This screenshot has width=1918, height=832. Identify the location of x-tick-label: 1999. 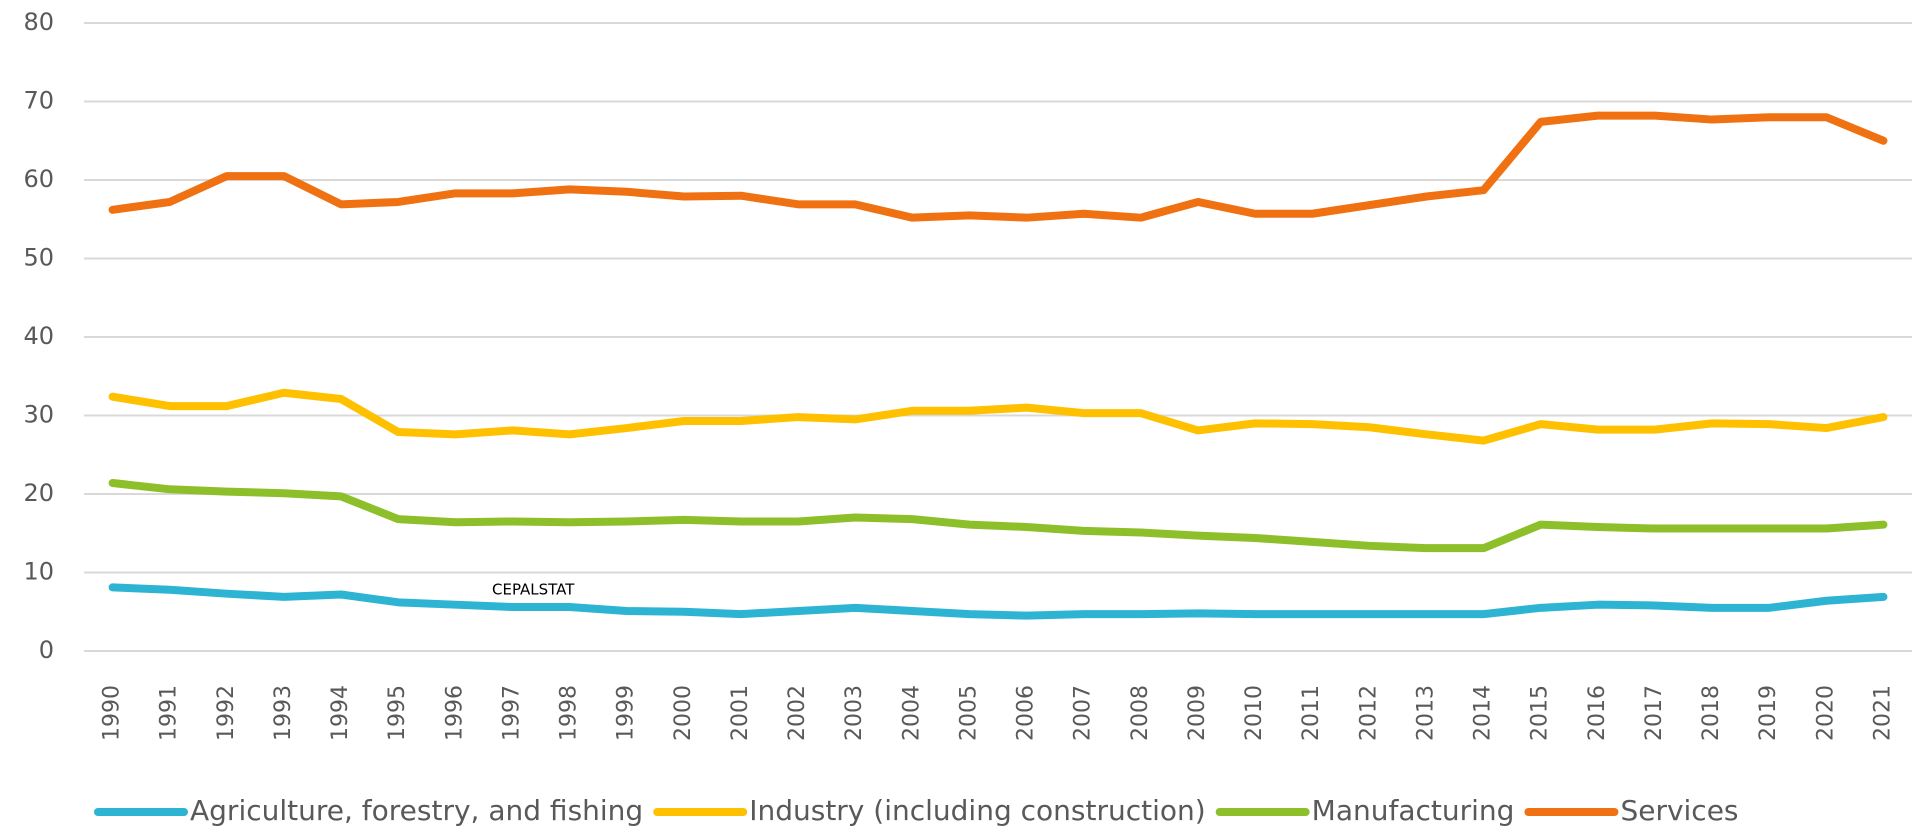
(626, 713).